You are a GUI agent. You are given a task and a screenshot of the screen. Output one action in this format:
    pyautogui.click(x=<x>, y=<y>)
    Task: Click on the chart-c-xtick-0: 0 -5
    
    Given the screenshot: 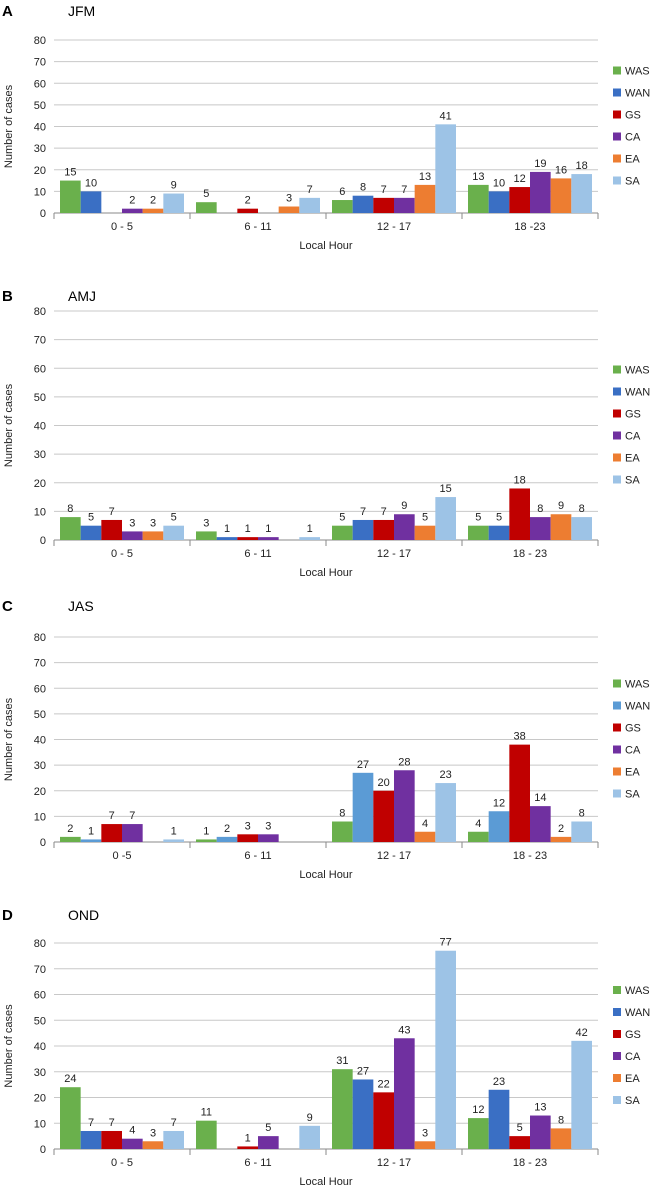 What is the action you would take?
    pyautogui.click(x=122, y=856)
    